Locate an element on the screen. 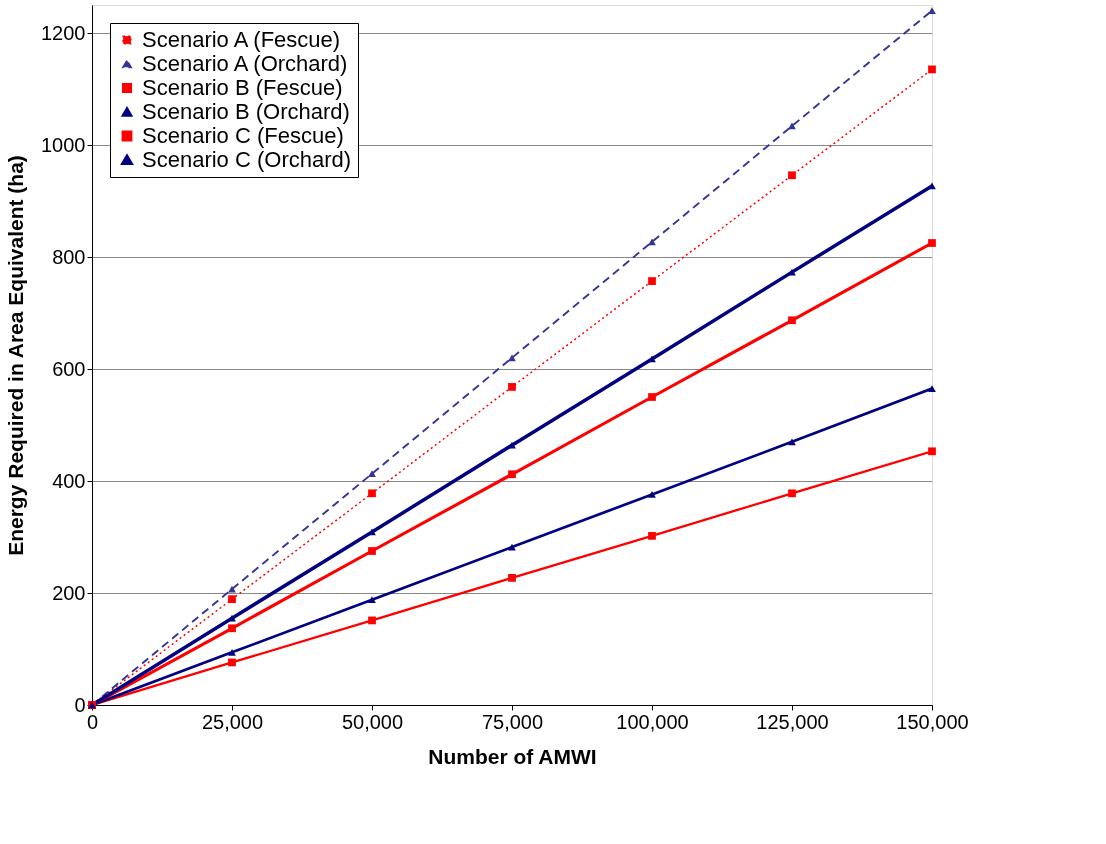 The height and width of the screenshot is (844, 1106). legend-label: Scenario C (Fescue) is located at coordinates (243, 135).